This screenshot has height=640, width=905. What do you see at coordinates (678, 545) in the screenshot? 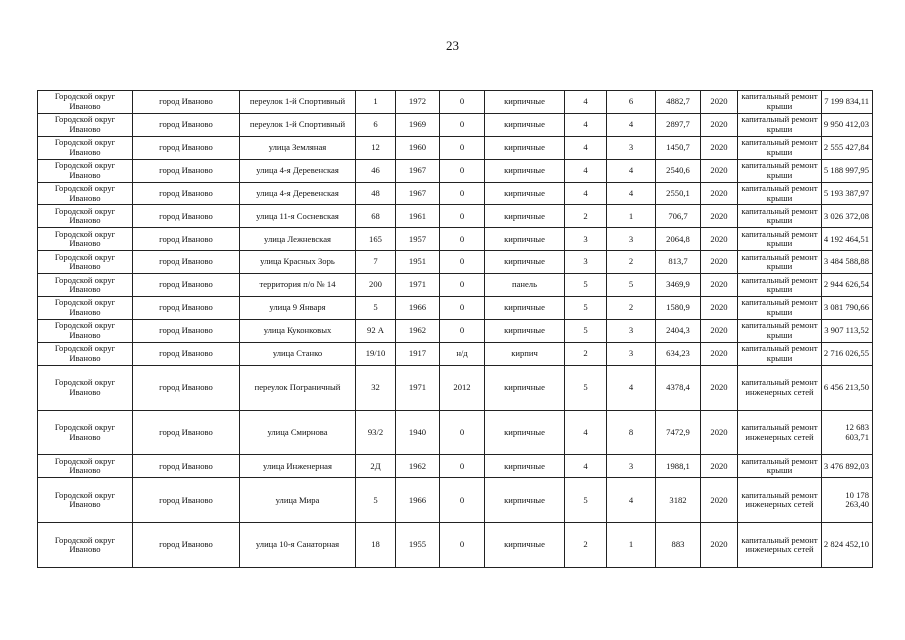
I see `cell-area: 883` at bounding box center [678, 545].